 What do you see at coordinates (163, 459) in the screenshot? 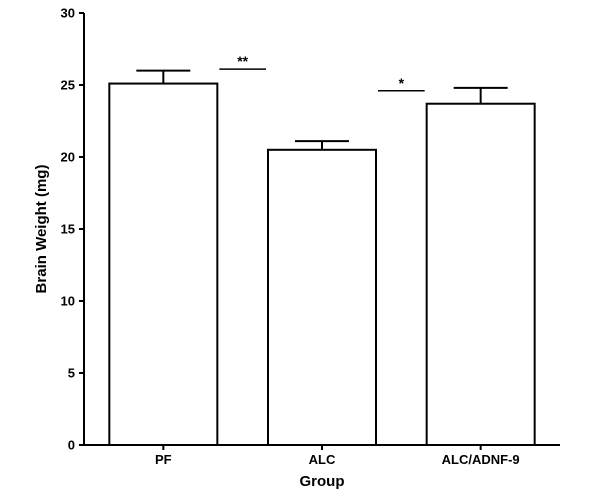
I see `x-category-label: PF` at bounding box center [163, 459].